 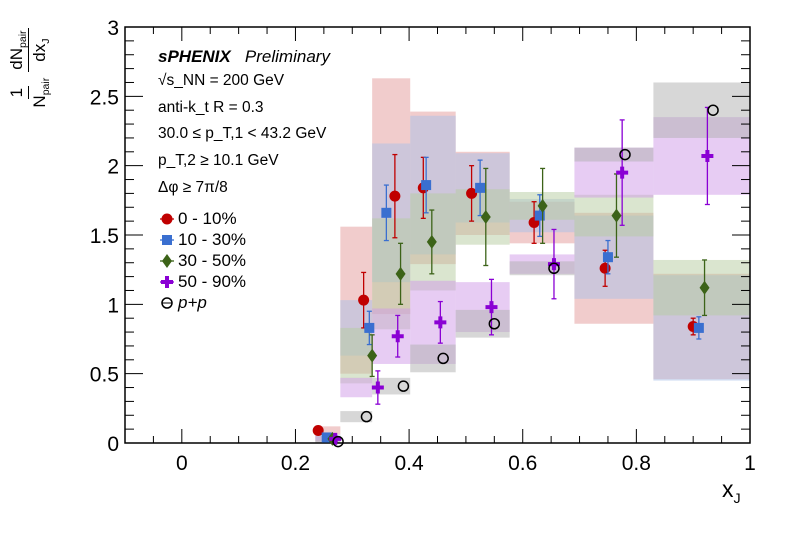 What do you see at coordinates (193, 187) in the screenshot?
I see `annotation-dphi: Δφ ≥ 7π/8` at bounding box center [193, 187].